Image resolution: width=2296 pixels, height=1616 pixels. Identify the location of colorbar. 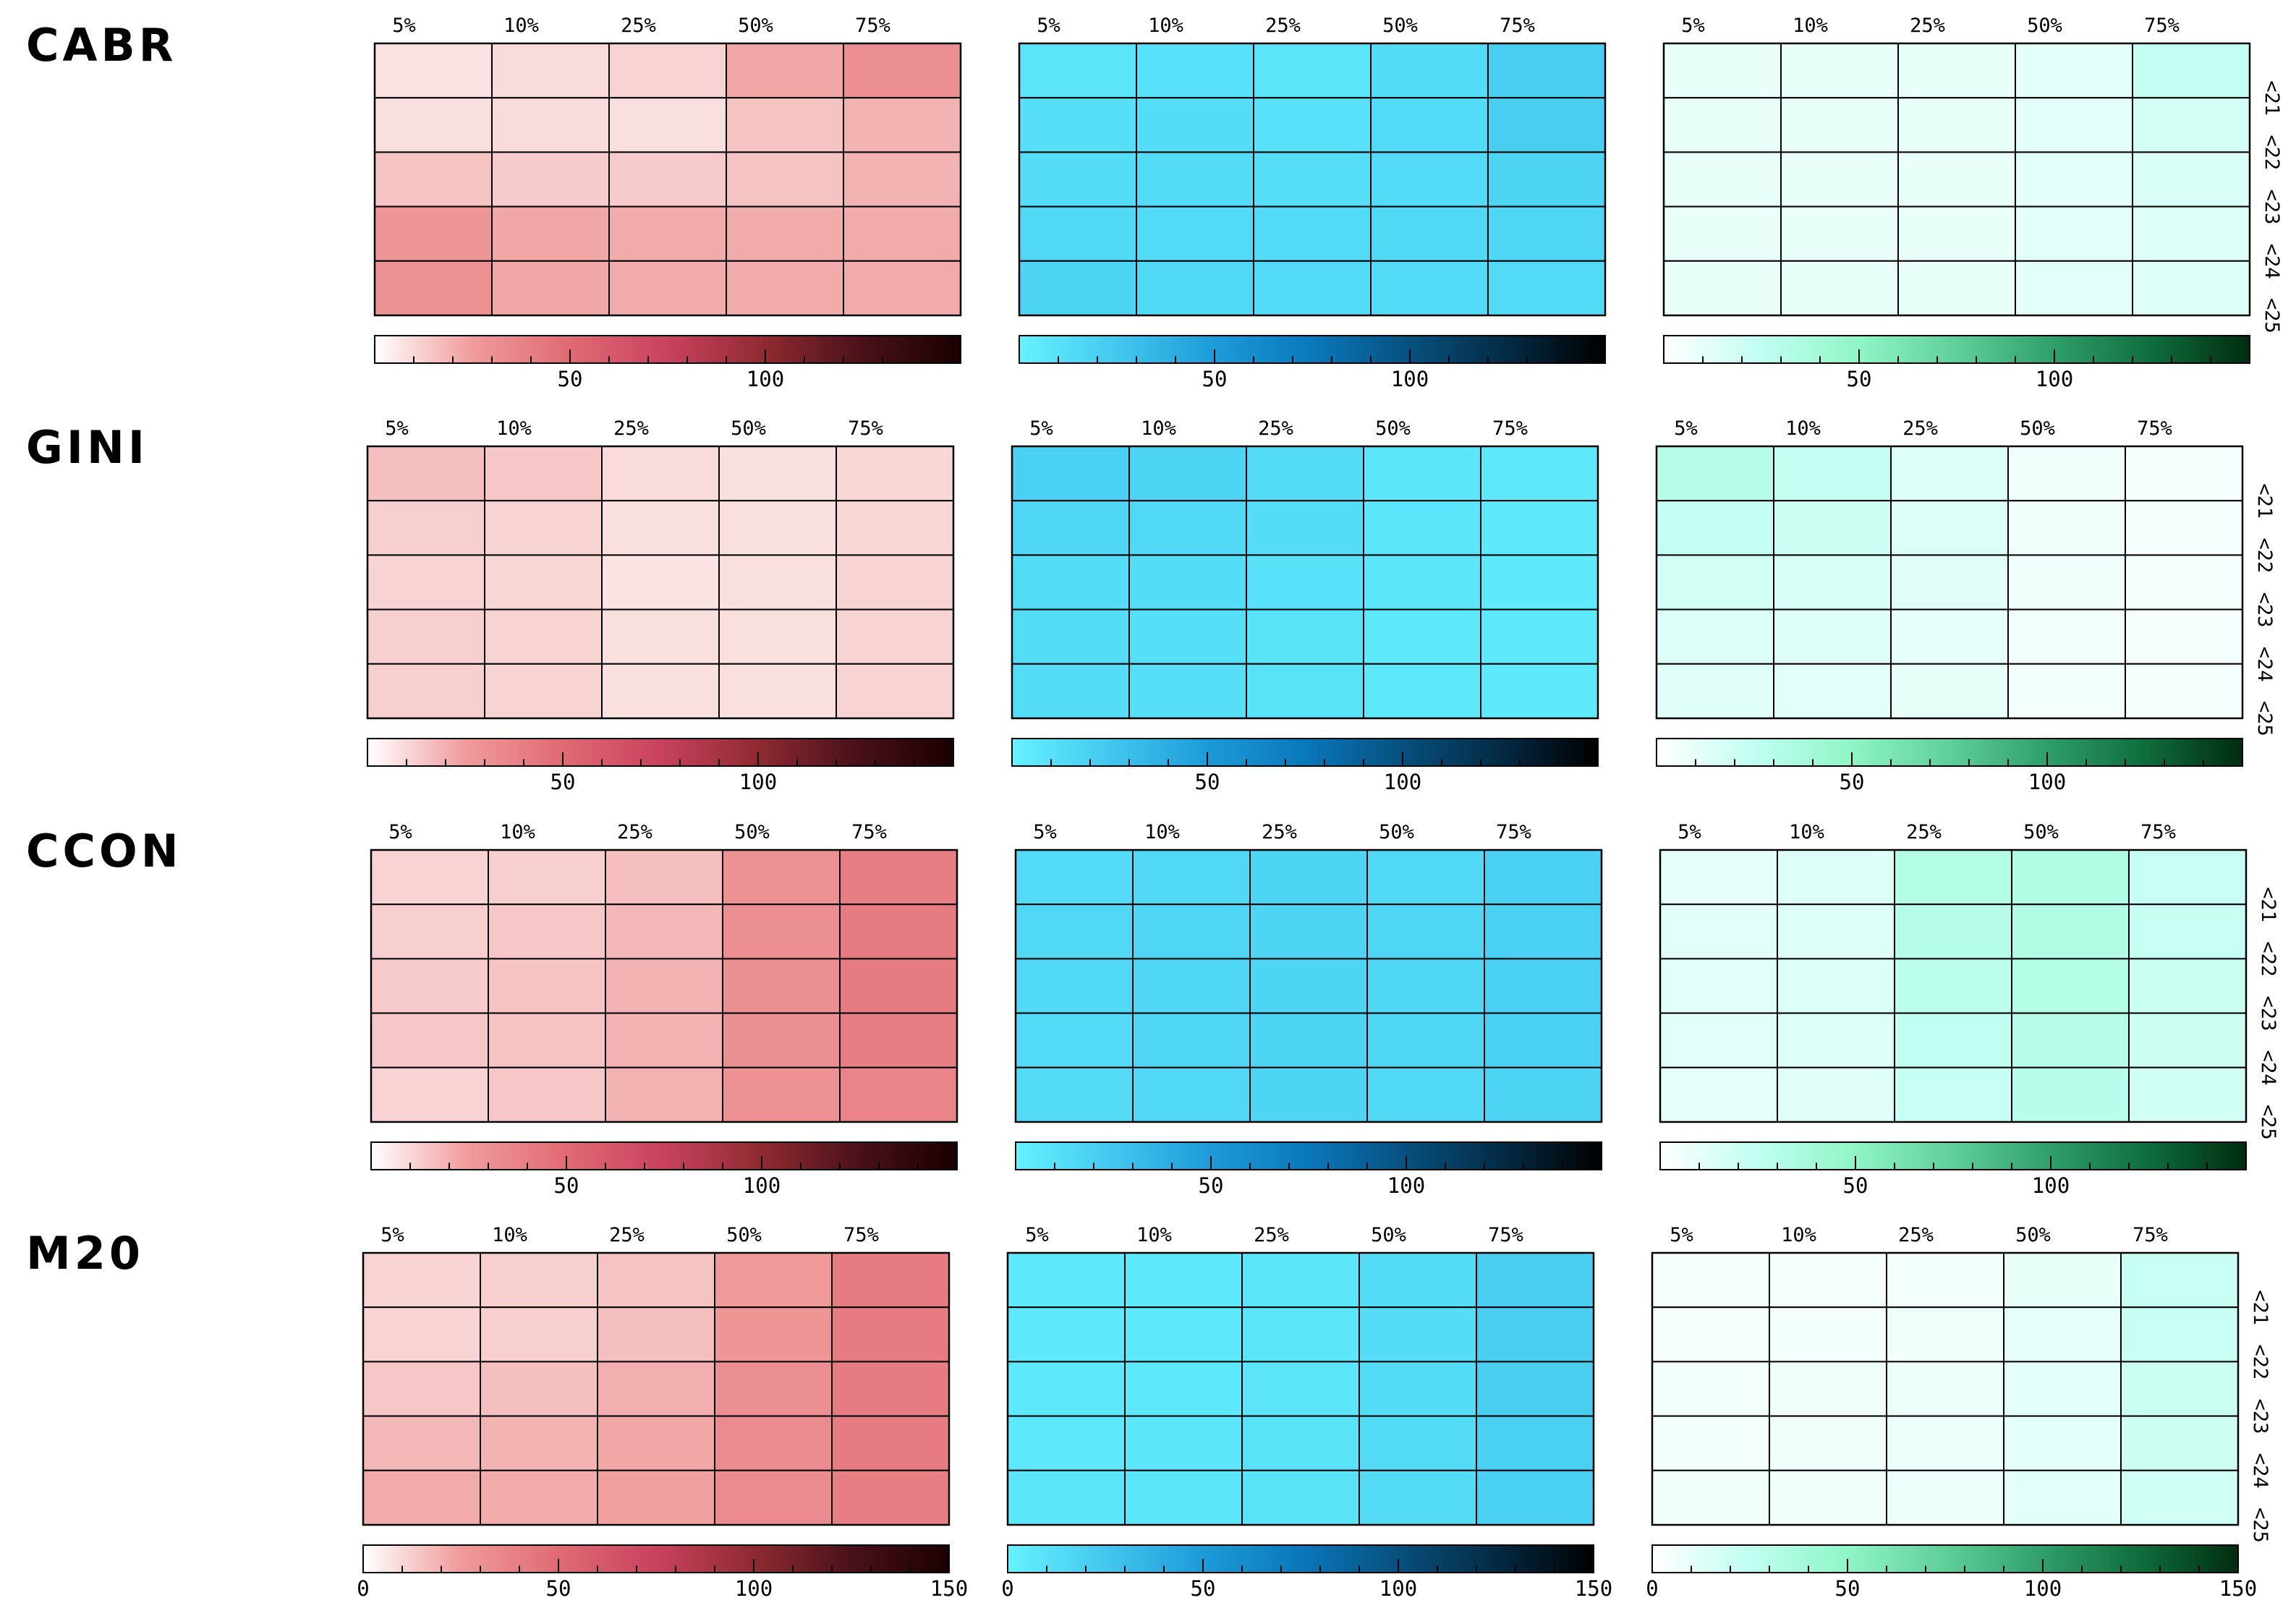
(1945, 1558).